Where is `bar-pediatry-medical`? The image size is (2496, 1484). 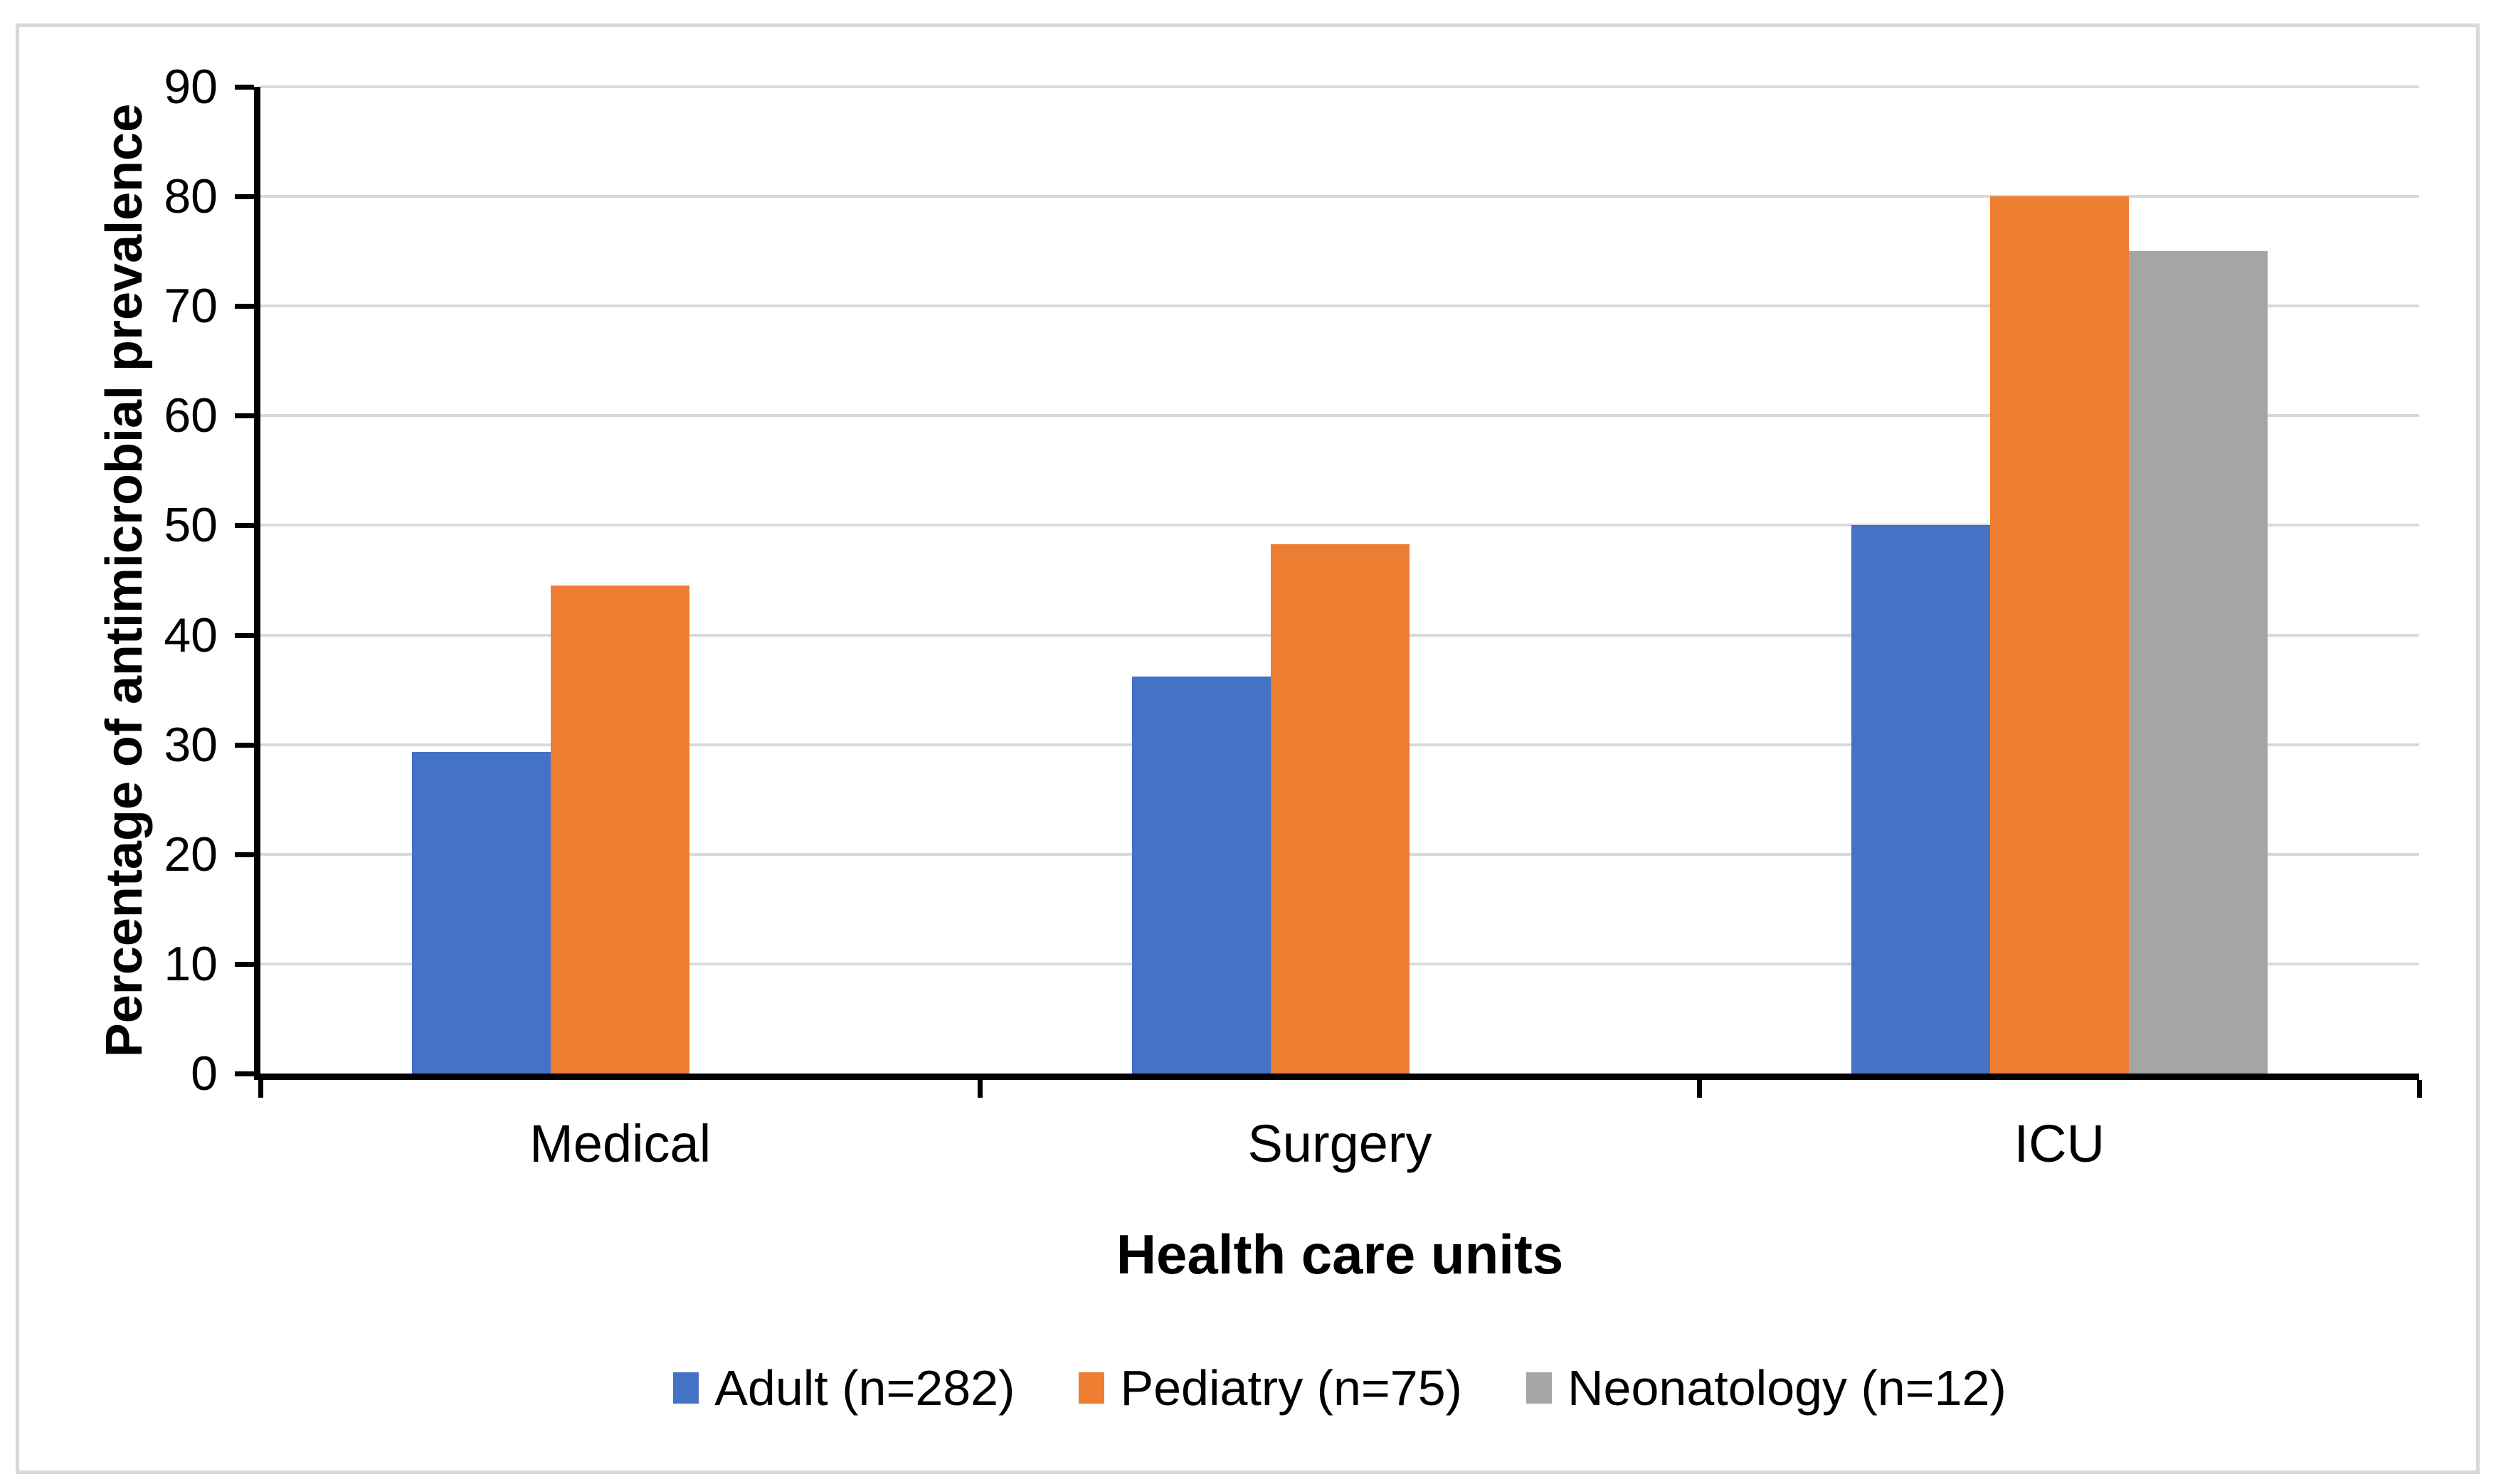
bar-pediatry-medical is located at coordinates (620, 829).